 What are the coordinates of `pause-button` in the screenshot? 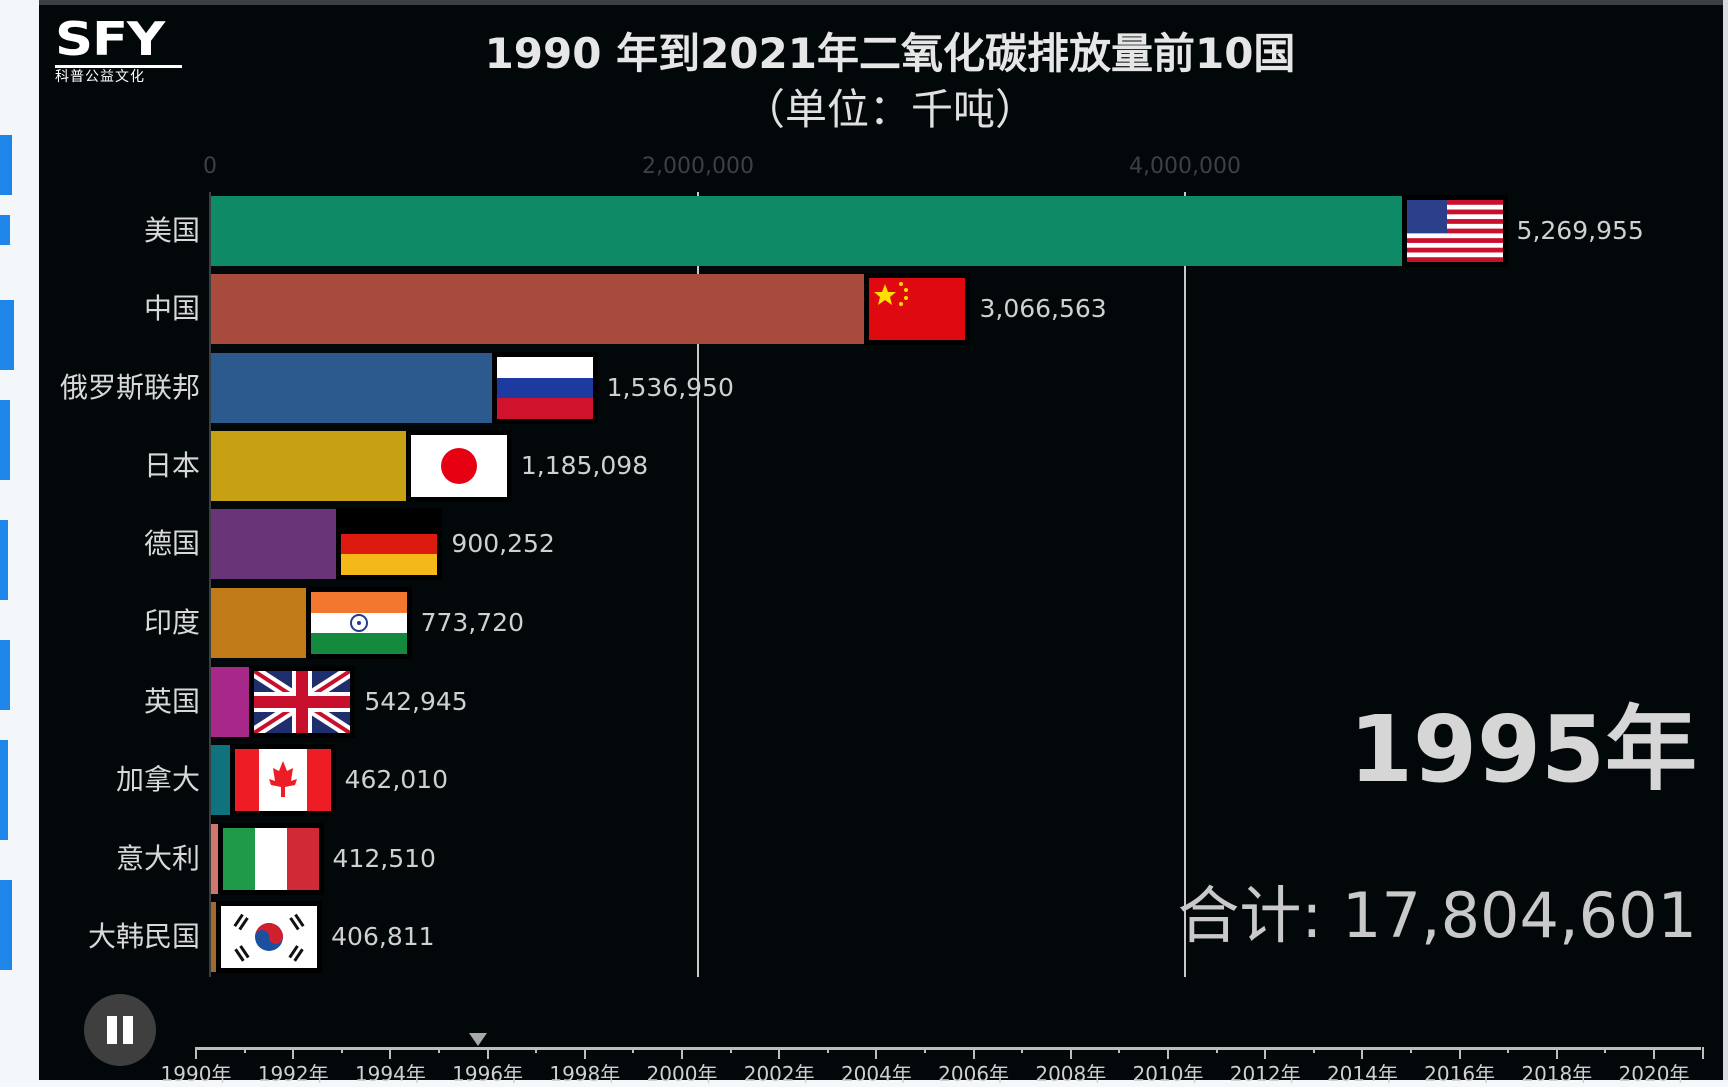 It's located at (120, 1030).